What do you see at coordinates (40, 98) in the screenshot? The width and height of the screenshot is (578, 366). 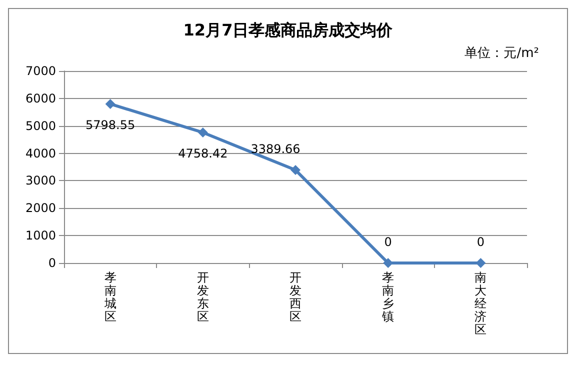 I see `y-tick-label: 6000` at bounding box center [40, 98].